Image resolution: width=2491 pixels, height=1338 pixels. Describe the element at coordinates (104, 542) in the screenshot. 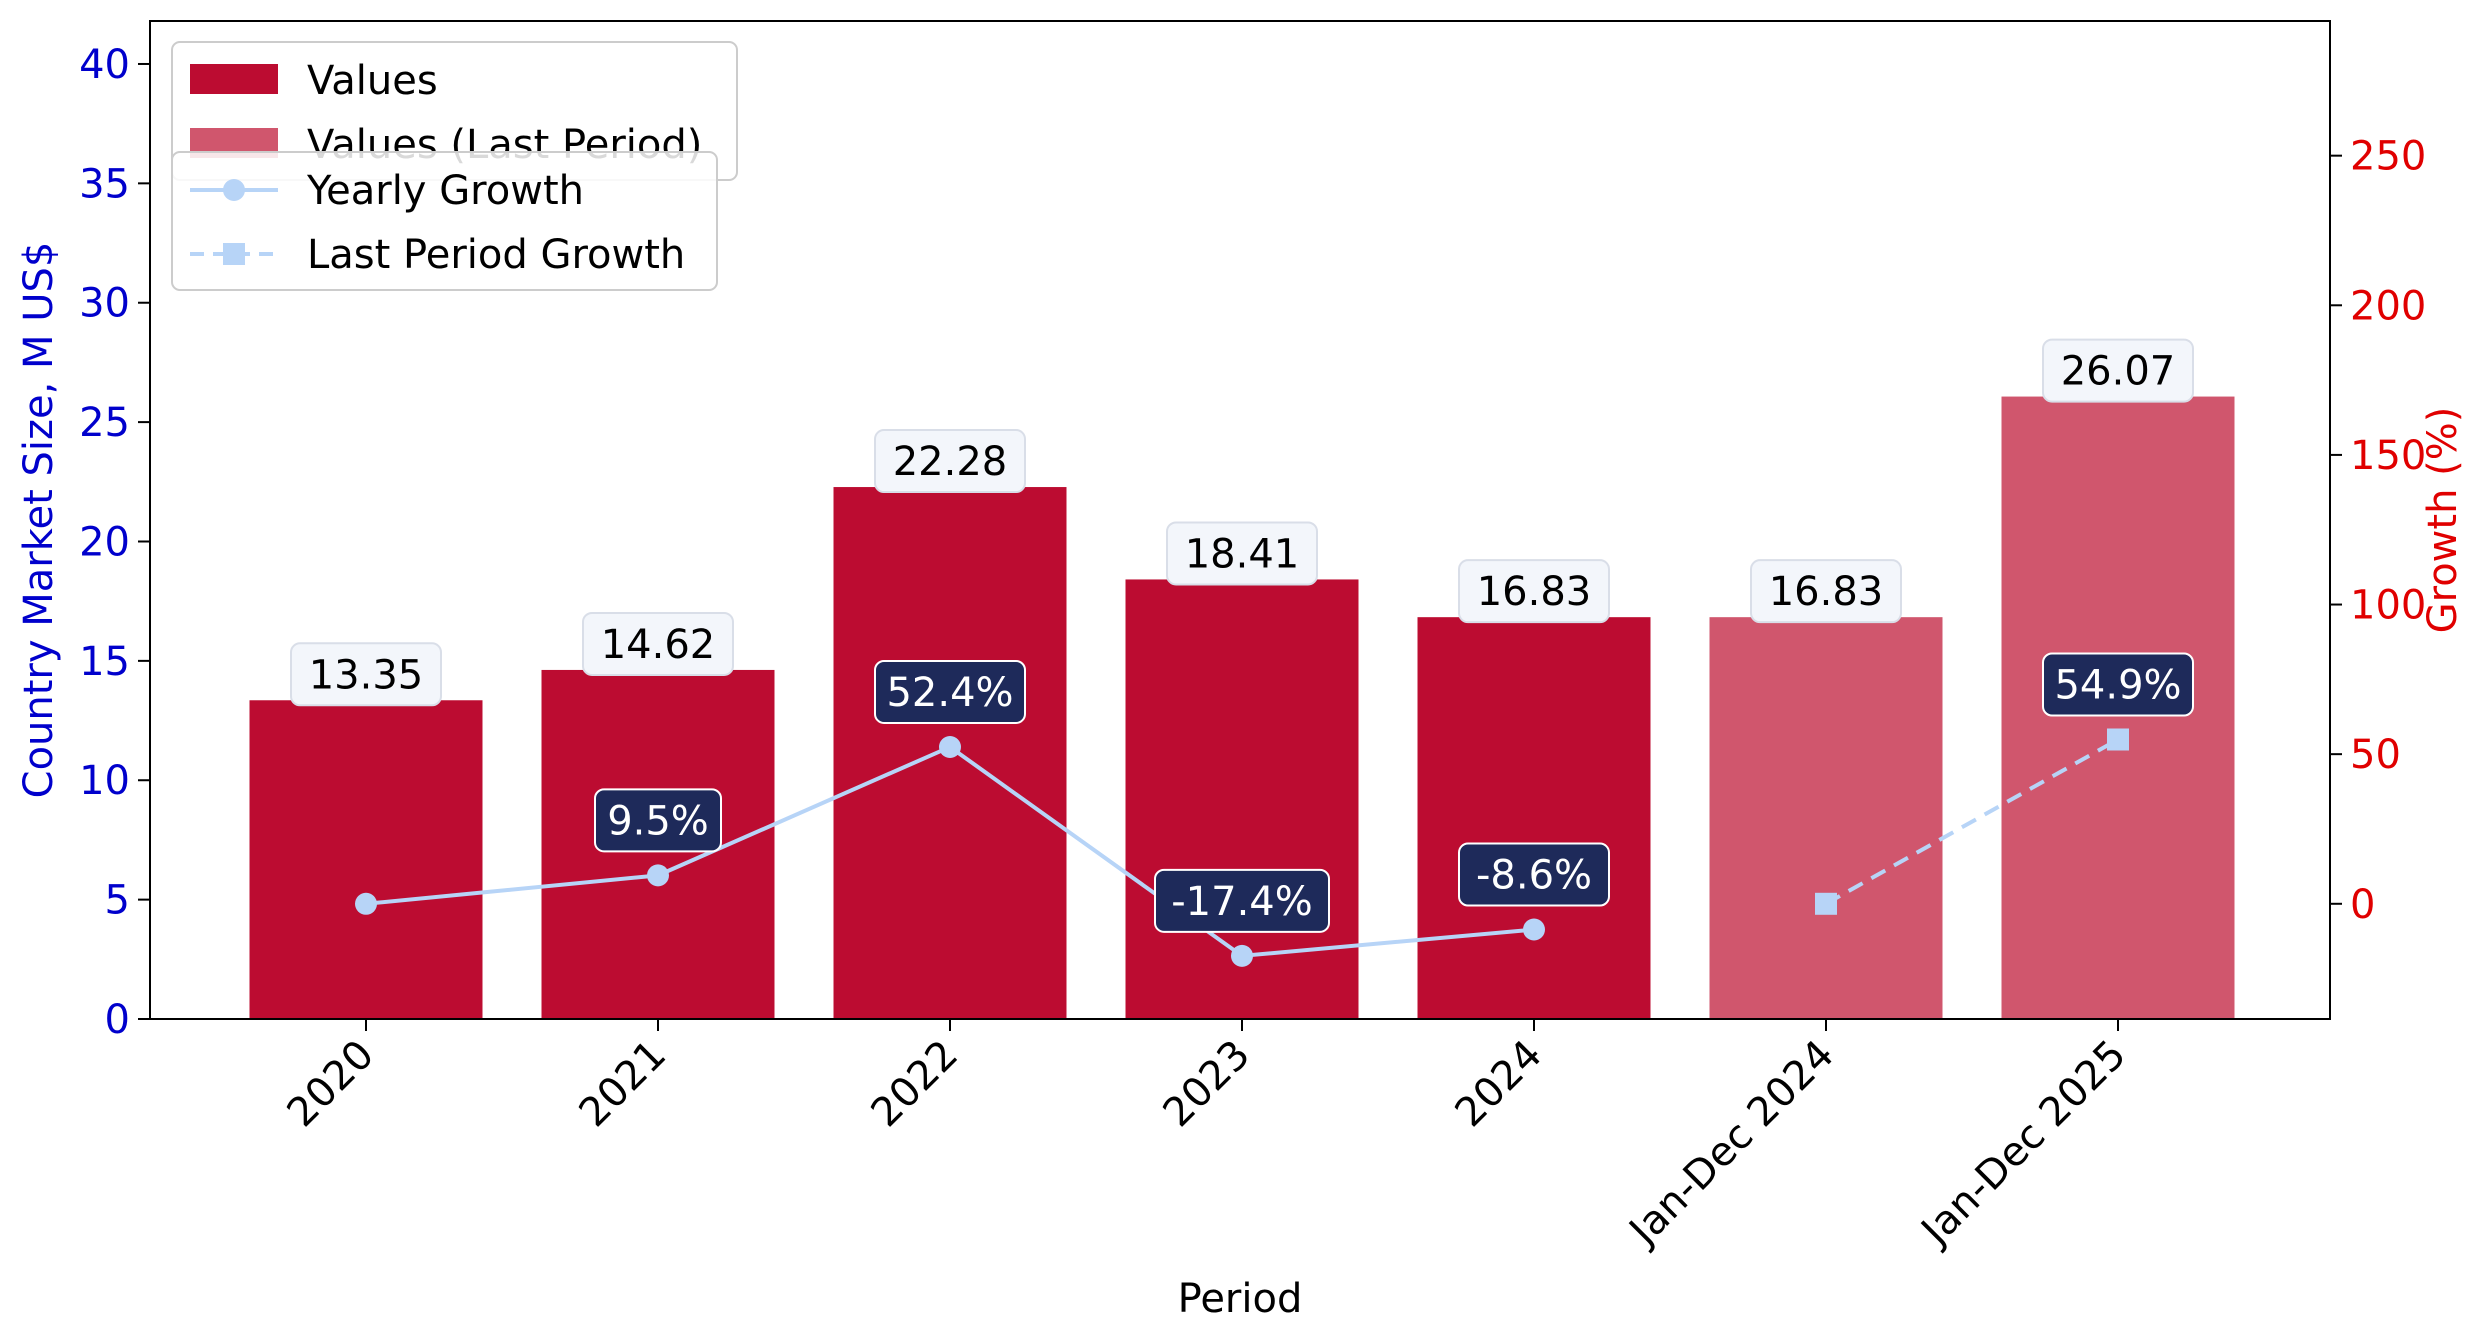

I see `y-tick-label: 20` at that location.